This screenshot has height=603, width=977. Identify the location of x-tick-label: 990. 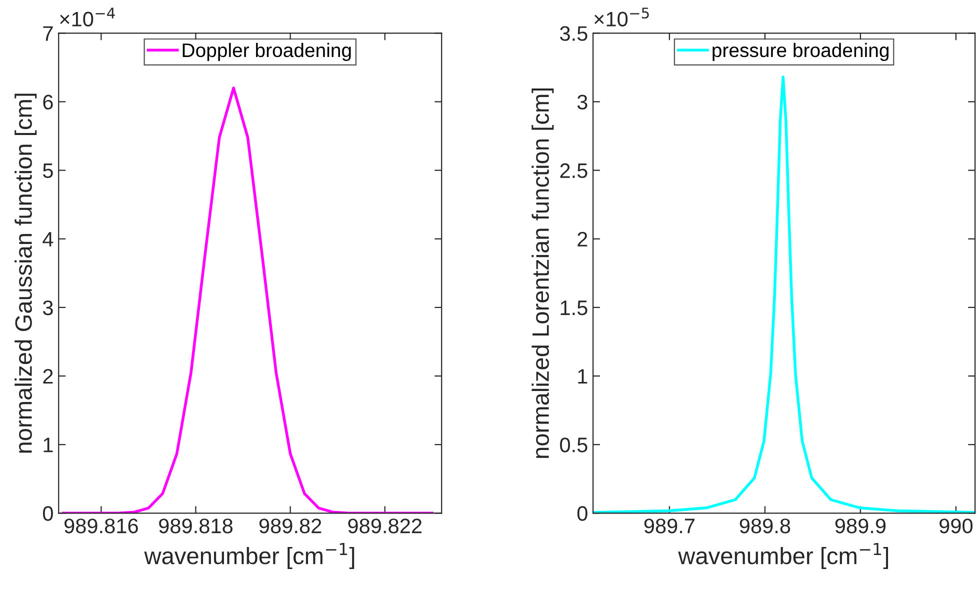
(956, 526).